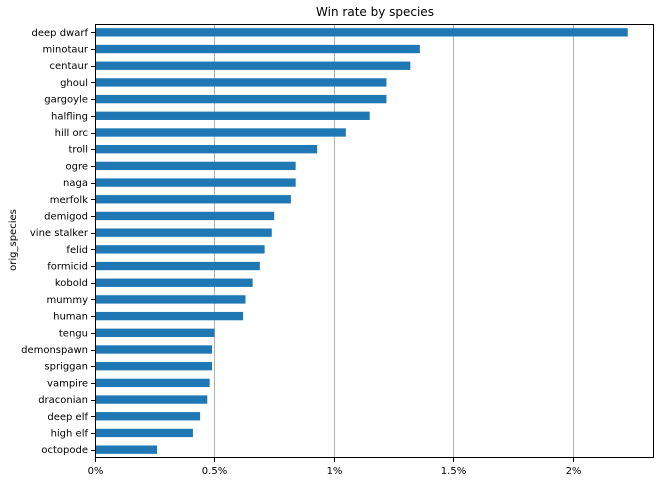 The image size is (664, 482). Describe the element at coordinates (69, 116) in the screenshot. I see `y-tick-label: halfling` at that location.